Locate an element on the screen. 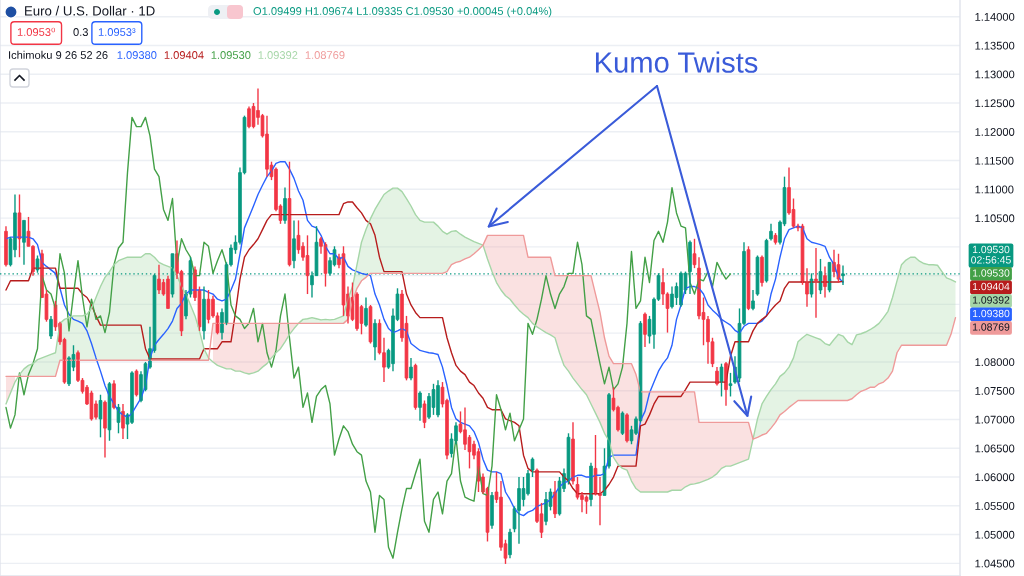  chart-title: Euro / U.S. Dollar · 1D is located at coordinates (90, 10).